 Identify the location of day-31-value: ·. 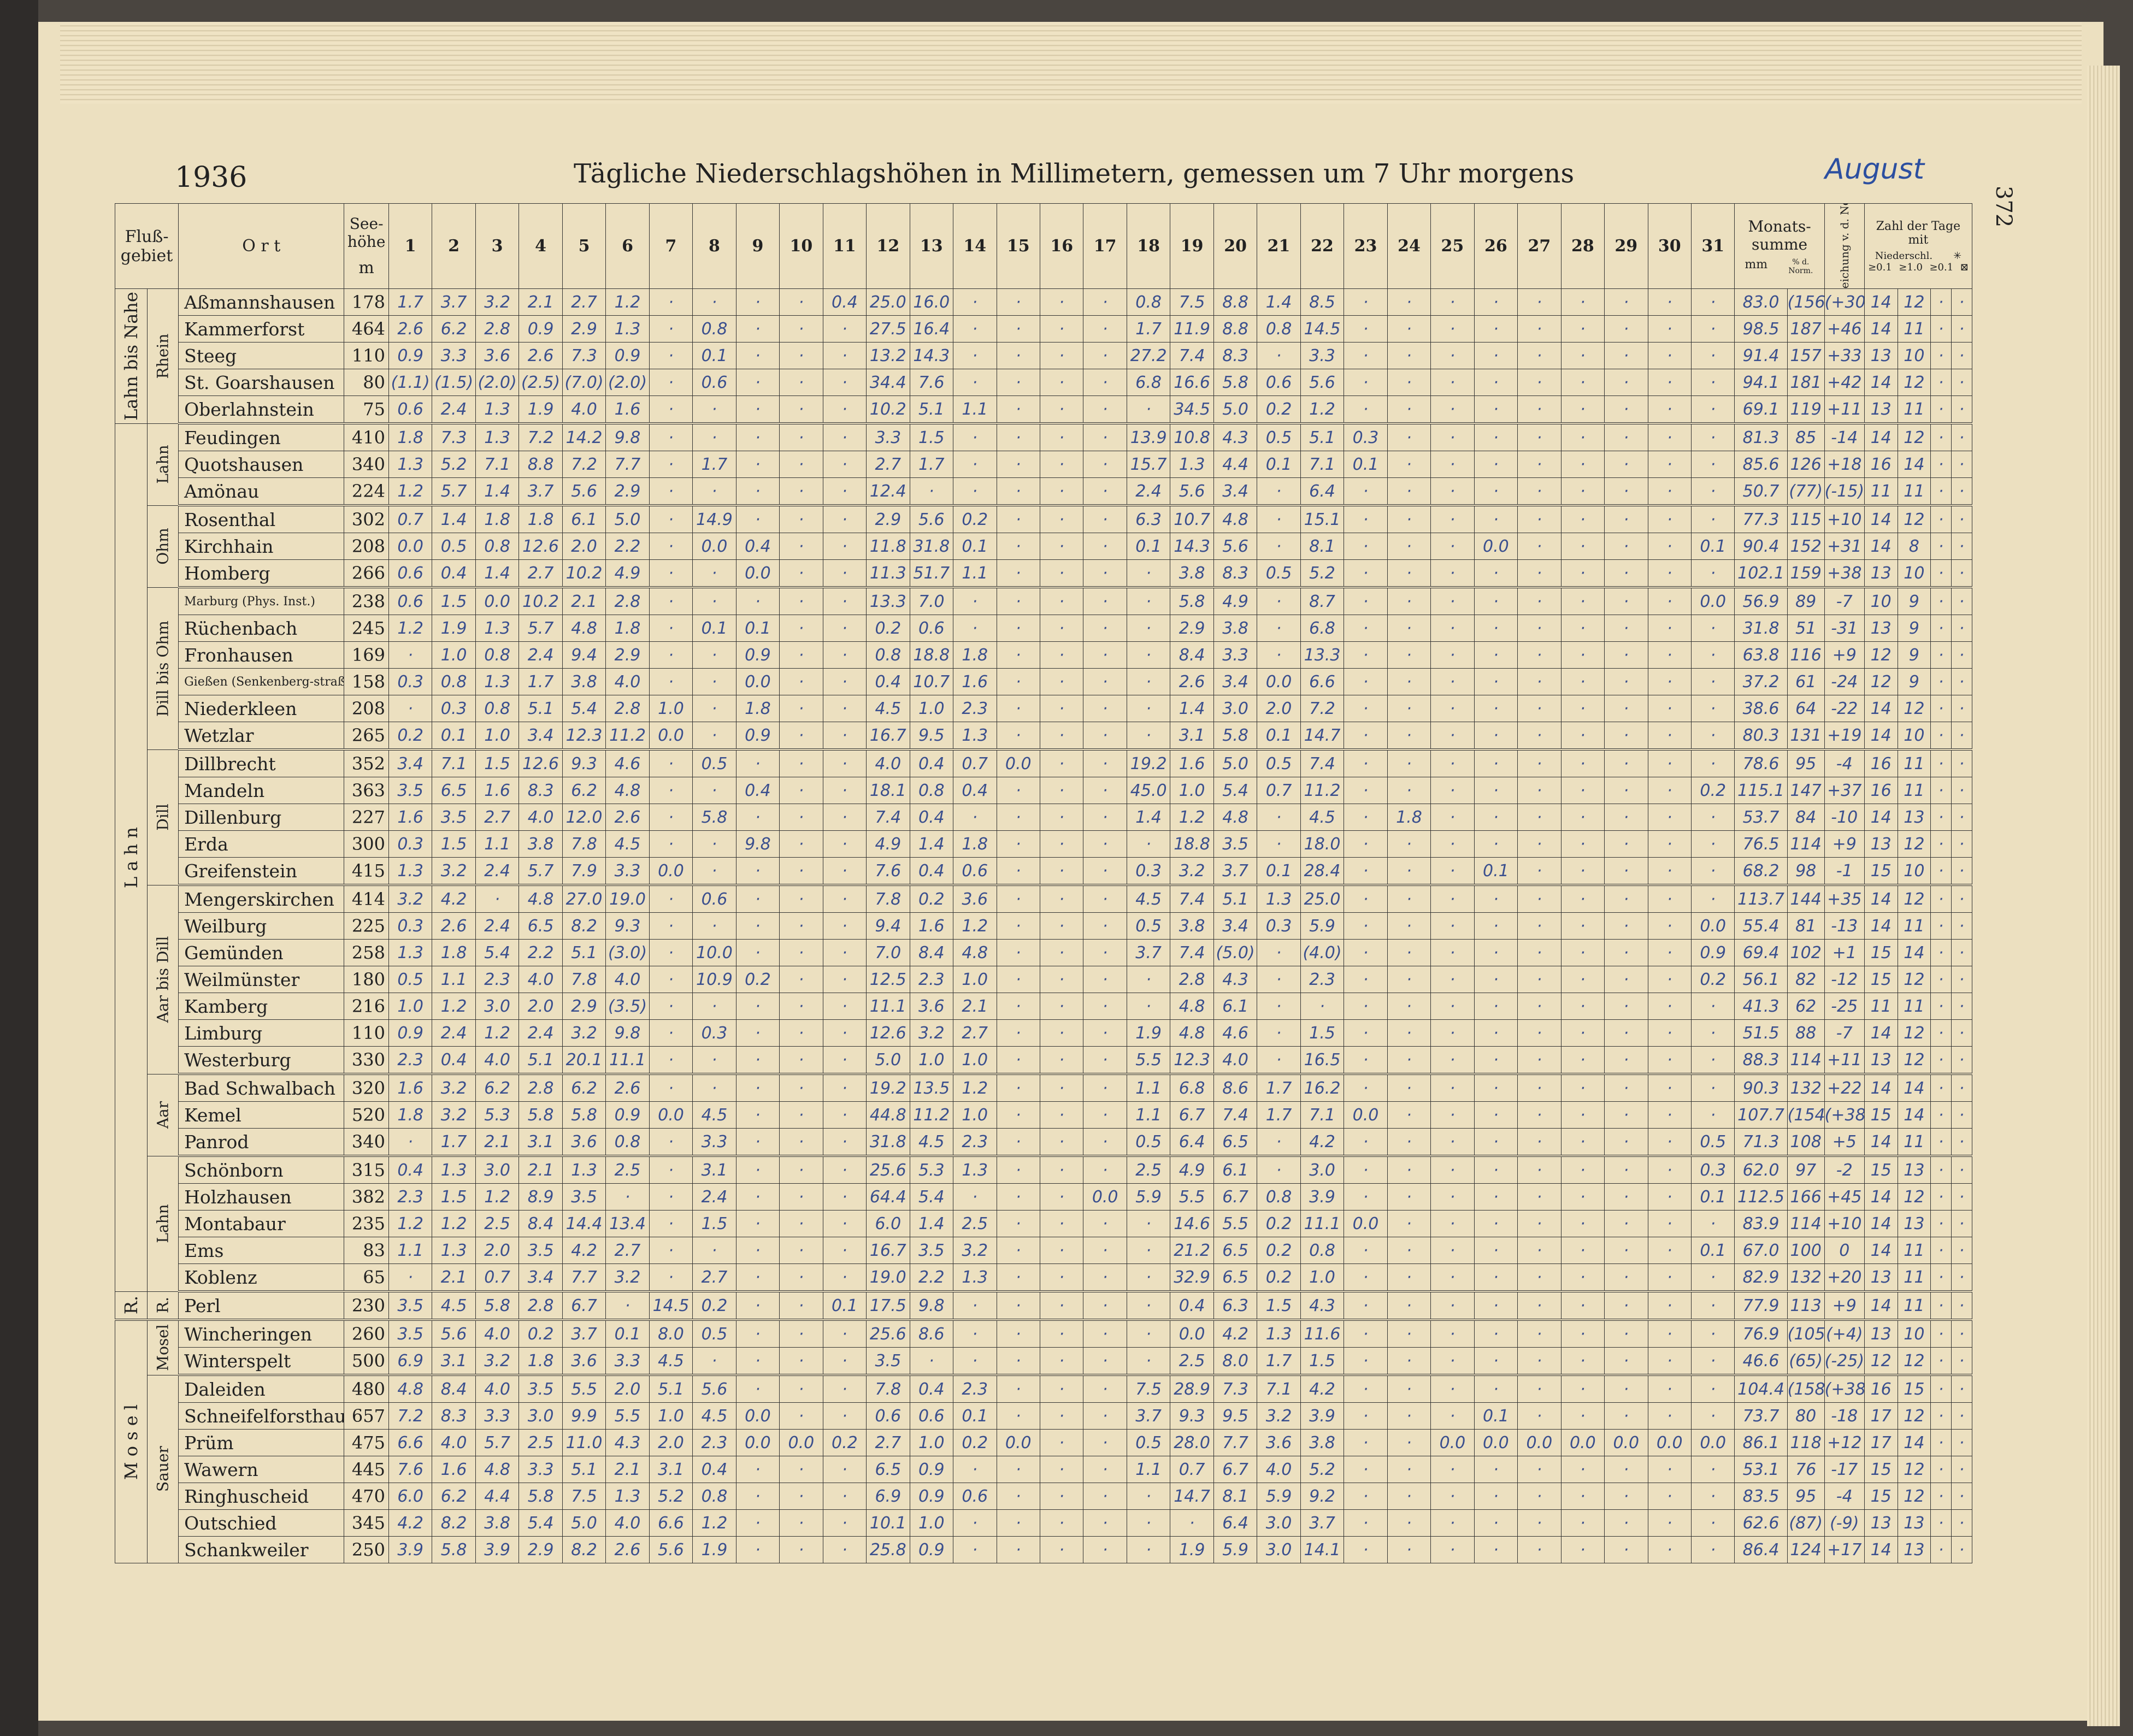
(1712, 1388).